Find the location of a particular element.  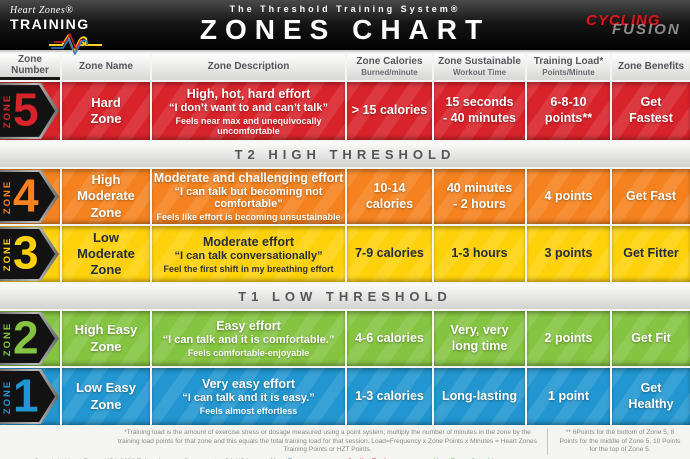

heart-zones-wordmark: Heart Zones® is located at coordinates (42, 10).